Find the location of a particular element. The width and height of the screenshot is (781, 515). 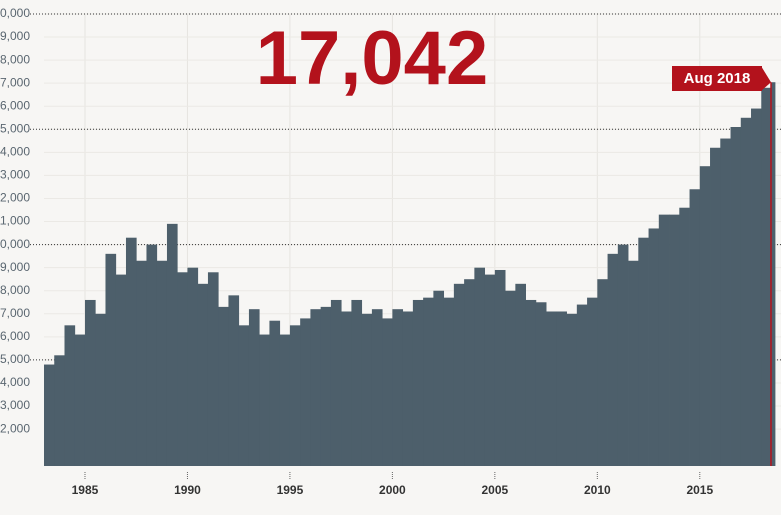

y-tick-label: 6,000 is located at coordinates (15, 336).